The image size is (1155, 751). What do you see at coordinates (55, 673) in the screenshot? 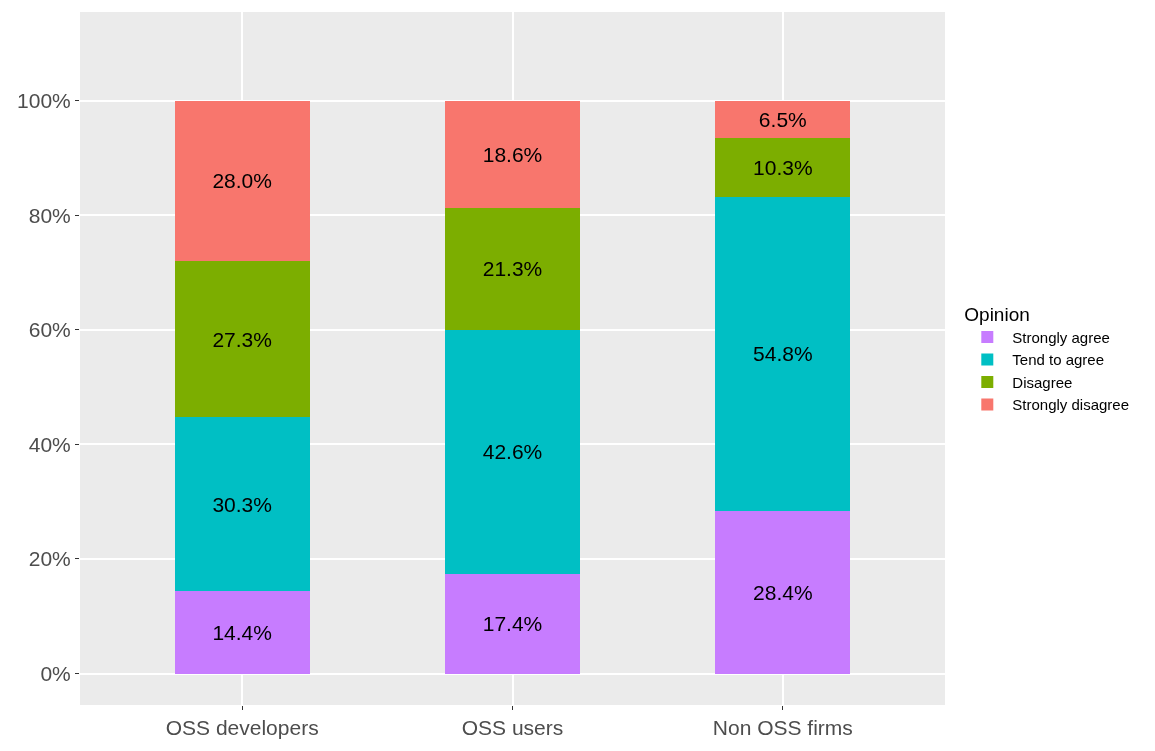
I see `y-tick-label: 0%` at bounding box center [55, 673].